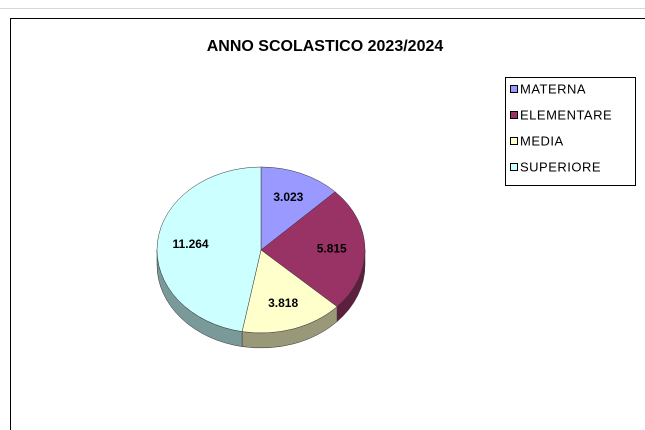 This screenshot has height=430, width=645. What do you see at coordinates (191, 244) in the screenshot?
I see `data-label: 11.264` at bounding box center [191, 244].